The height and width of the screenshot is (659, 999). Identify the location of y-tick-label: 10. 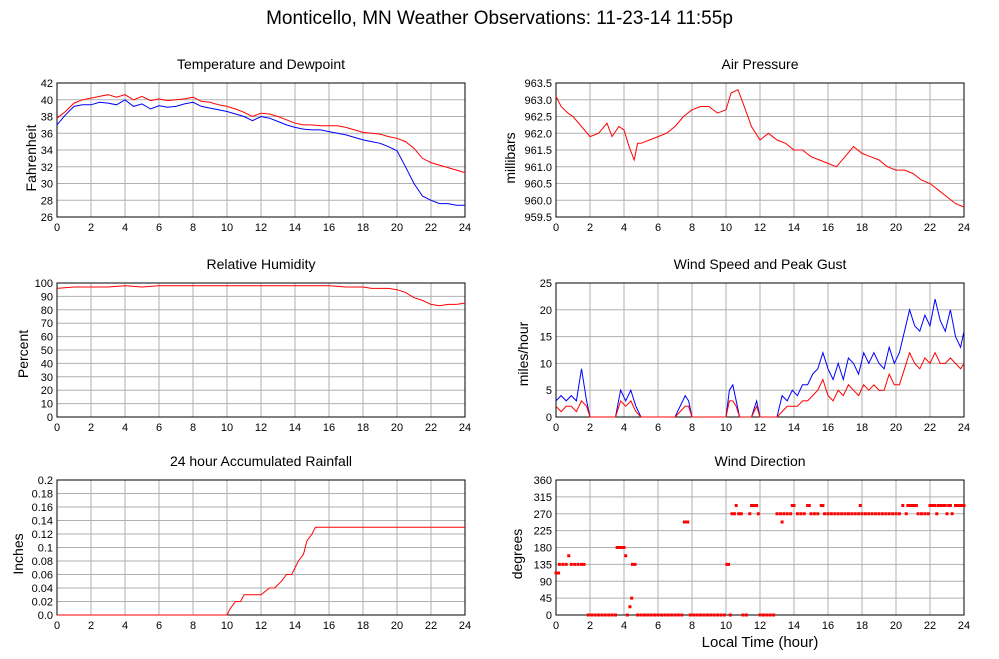
(546, 364).